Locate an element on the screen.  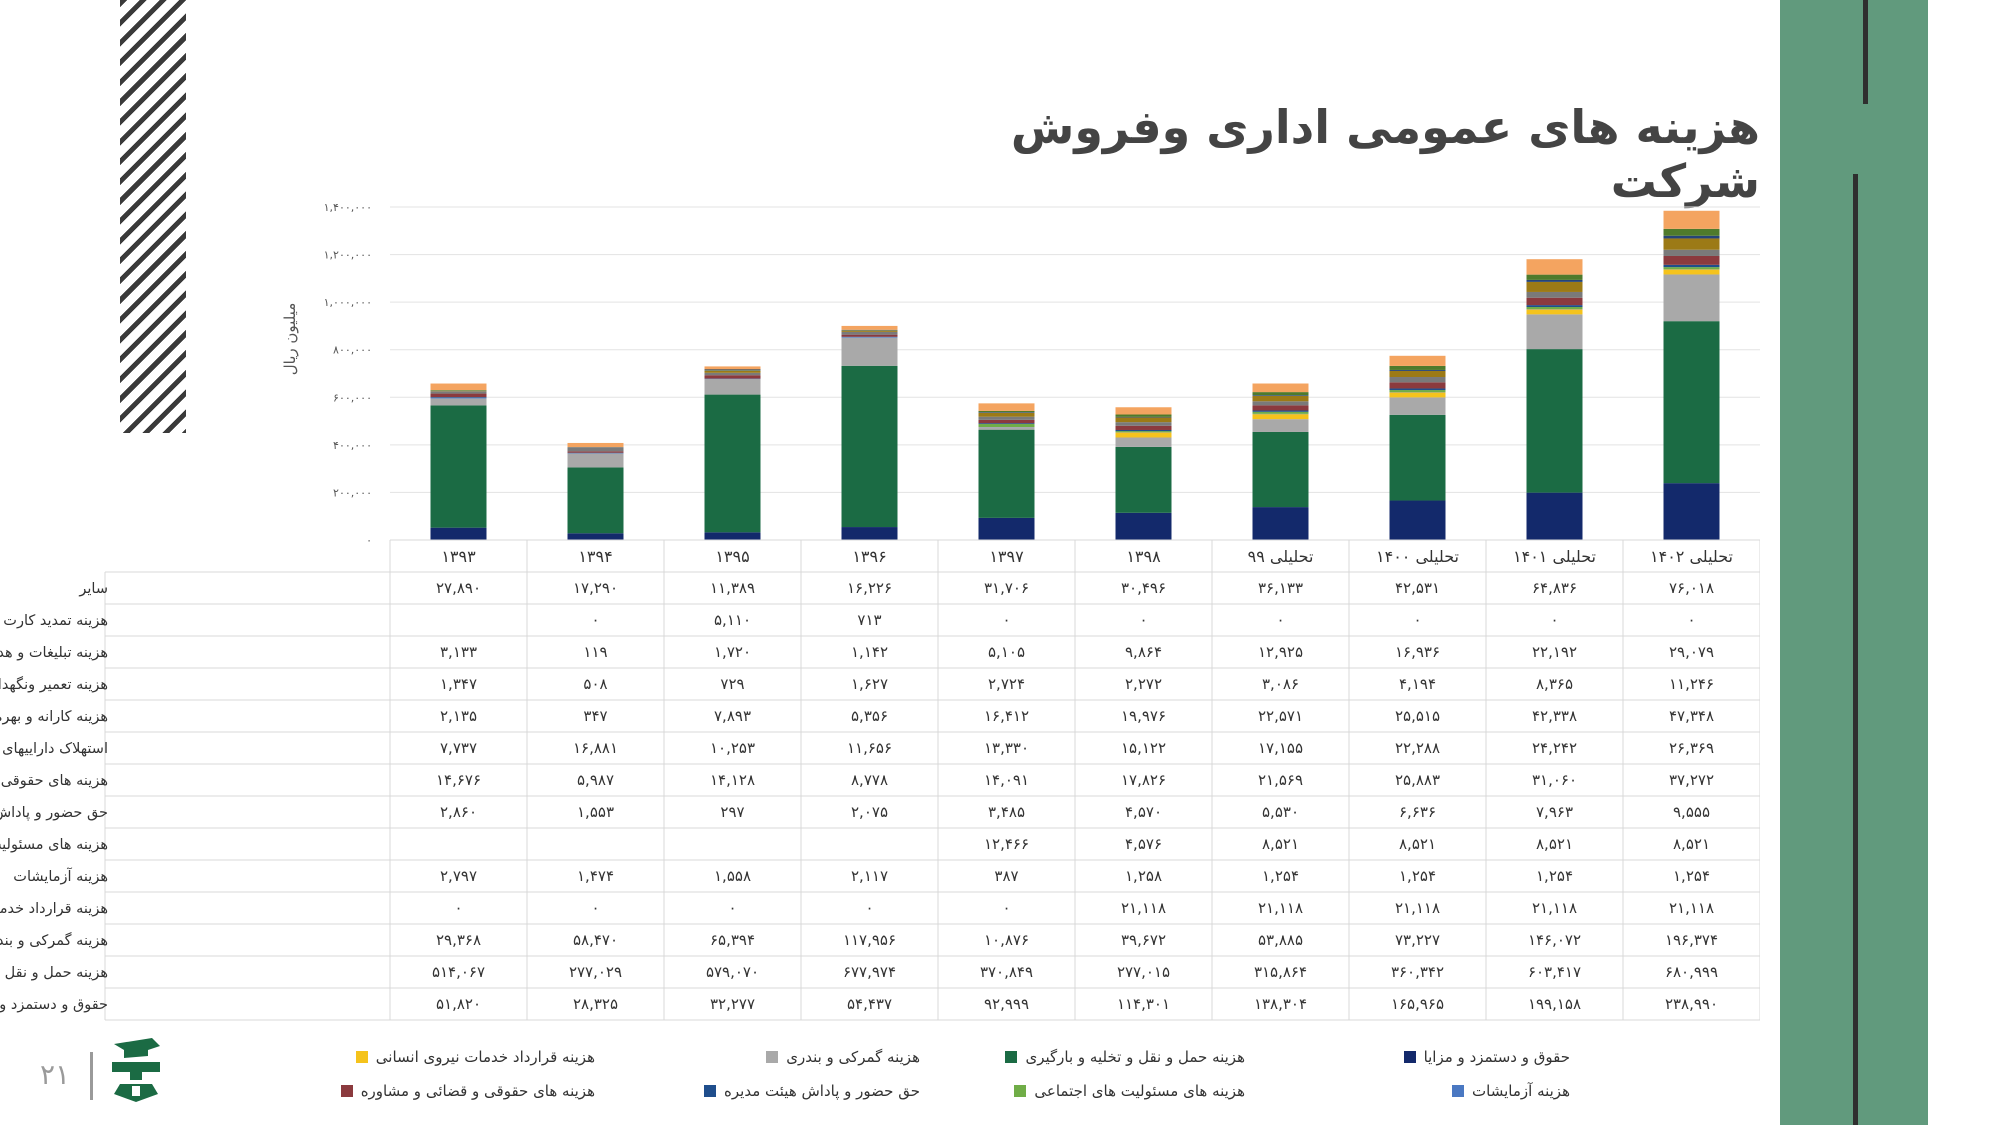
data-label: ۱۵,۱۲۲ is located at coordinates (1143, 748).